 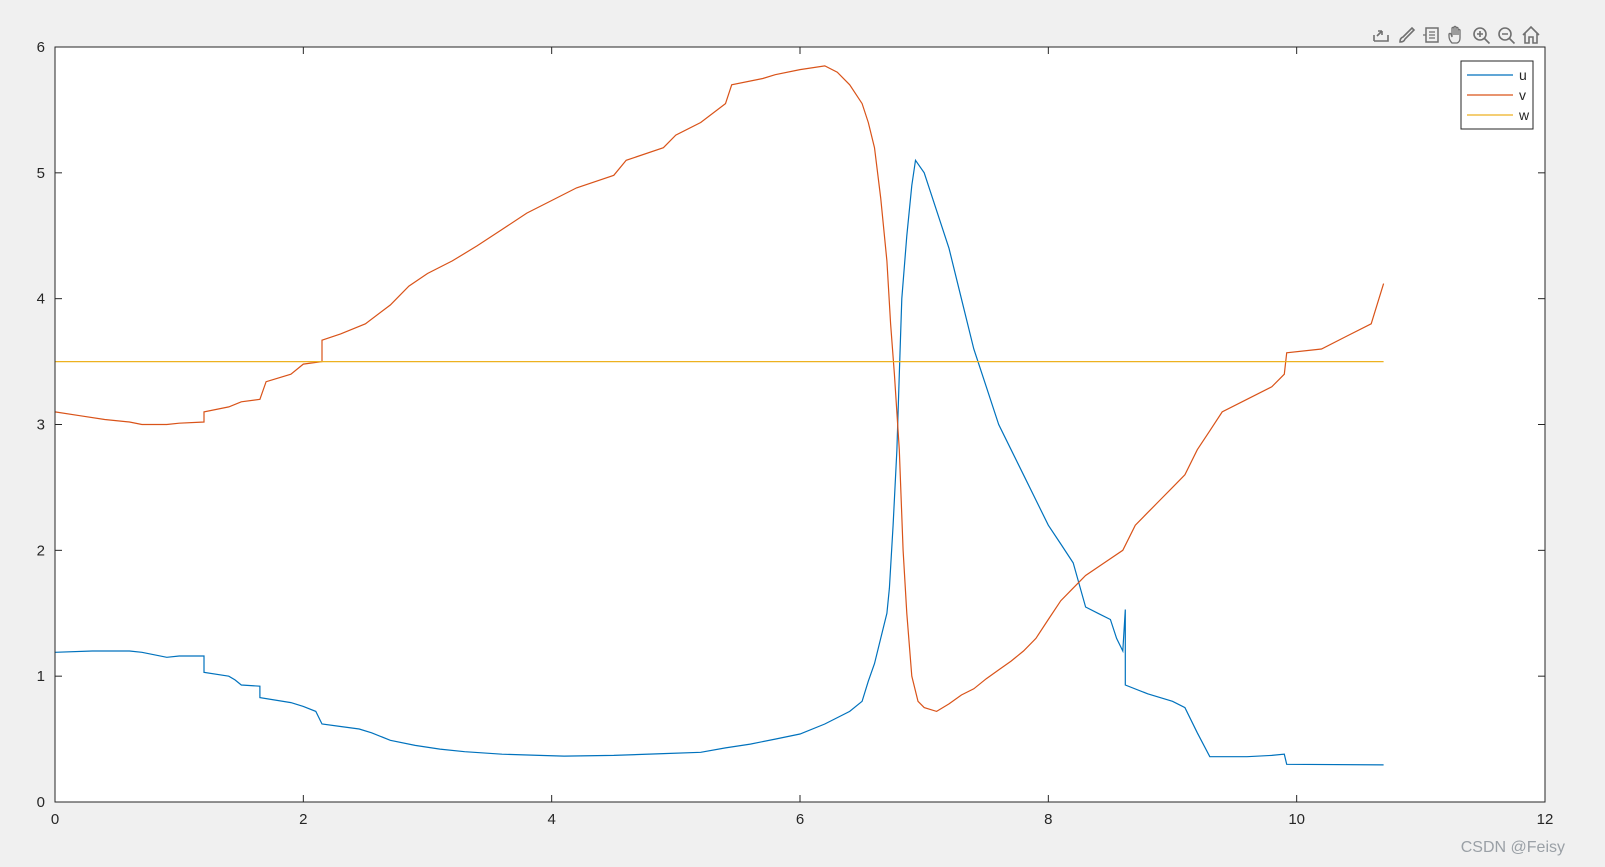 I want to click on y-tick-label: 5, so click(x=41, y=173).